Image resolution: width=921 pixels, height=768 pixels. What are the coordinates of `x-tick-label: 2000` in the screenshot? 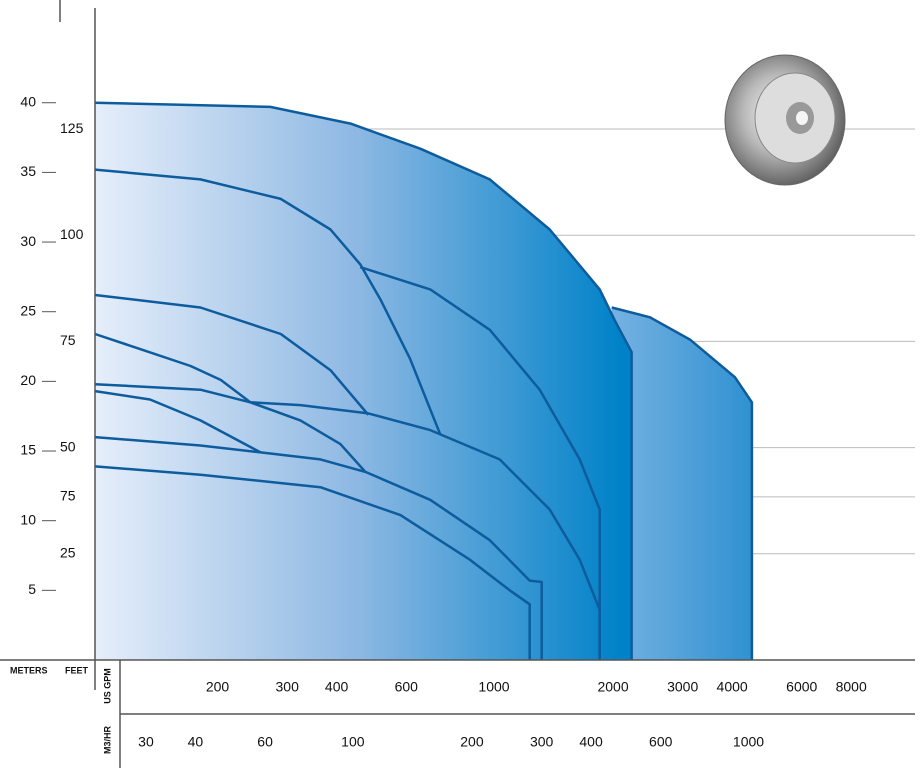 It's located at (612, 687).